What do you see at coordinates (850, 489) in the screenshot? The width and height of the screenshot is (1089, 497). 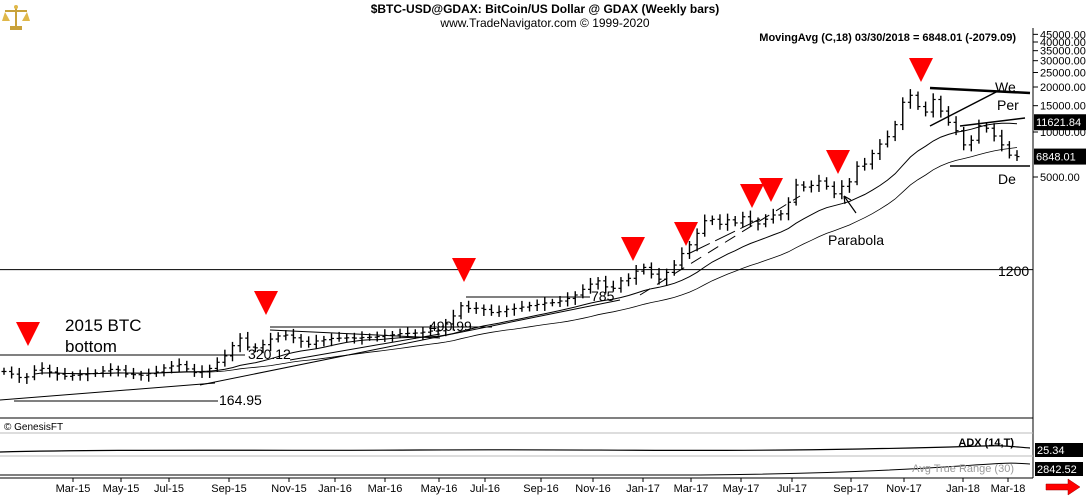 I see `x-tick-label: Sep-17` at bounding box center [850, 489].